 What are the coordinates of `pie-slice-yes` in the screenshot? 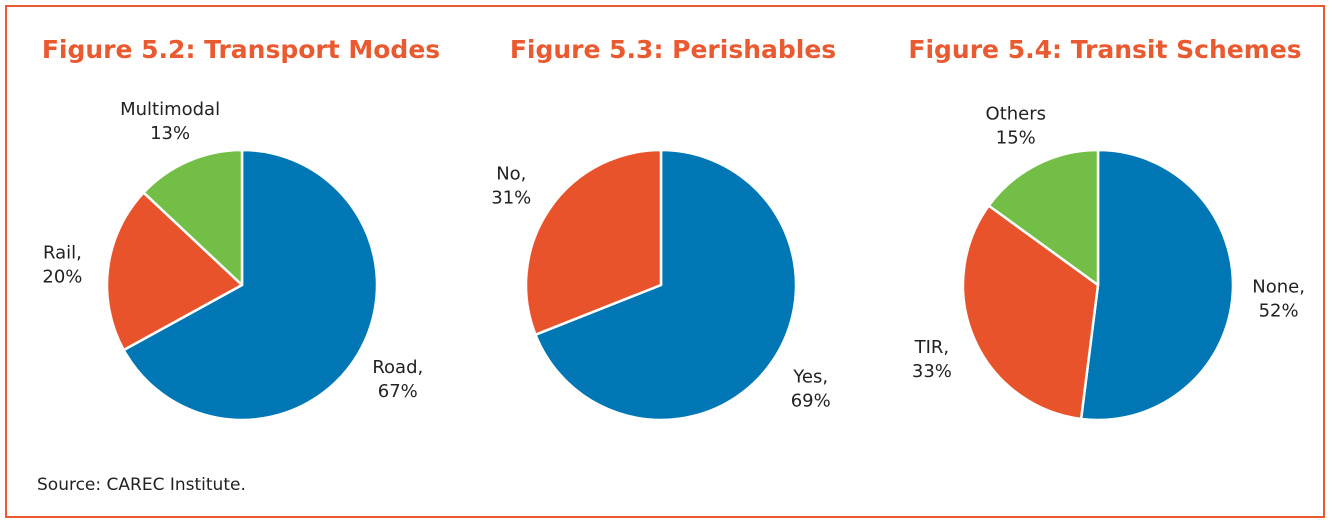 It's located at (666, 285).